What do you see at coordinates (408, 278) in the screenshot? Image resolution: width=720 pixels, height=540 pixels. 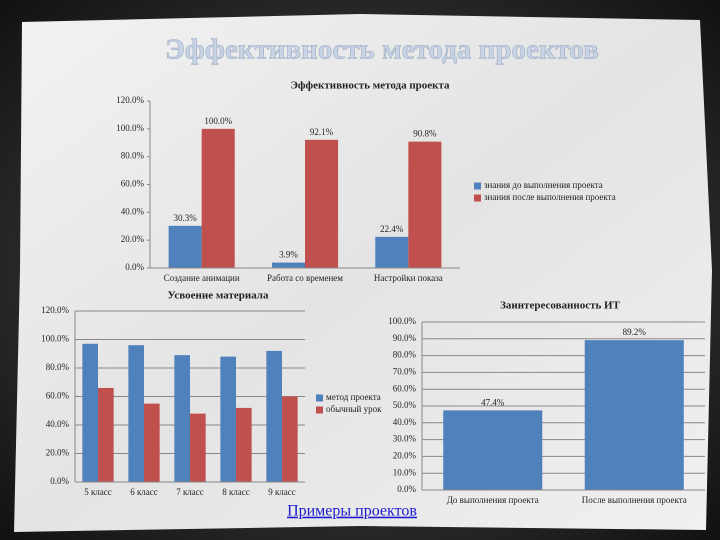 I see `x-tick-label: Настройки показа` at bounding box center [408, 278].